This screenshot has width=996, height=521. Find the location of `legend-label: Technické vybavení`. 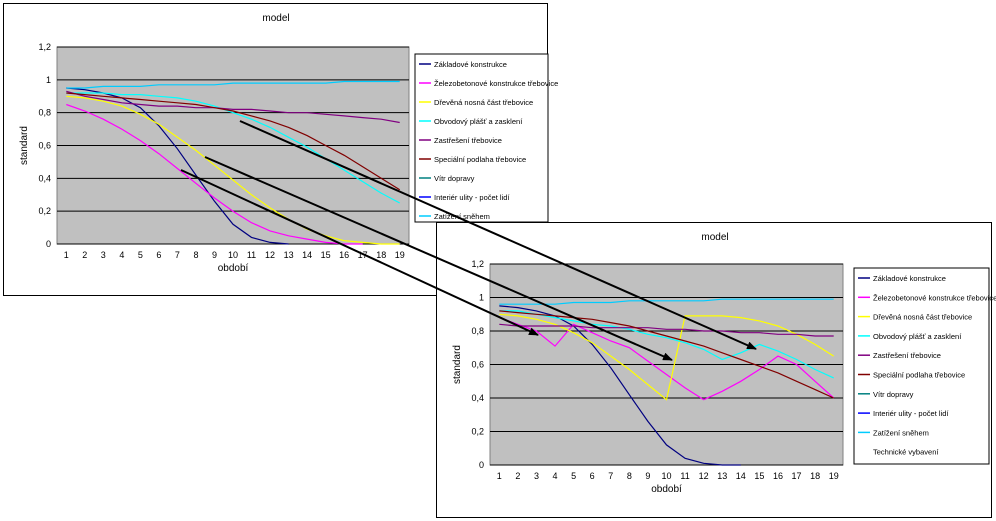

legend-label: Technické vybavení is located at coordinates (906, 452).